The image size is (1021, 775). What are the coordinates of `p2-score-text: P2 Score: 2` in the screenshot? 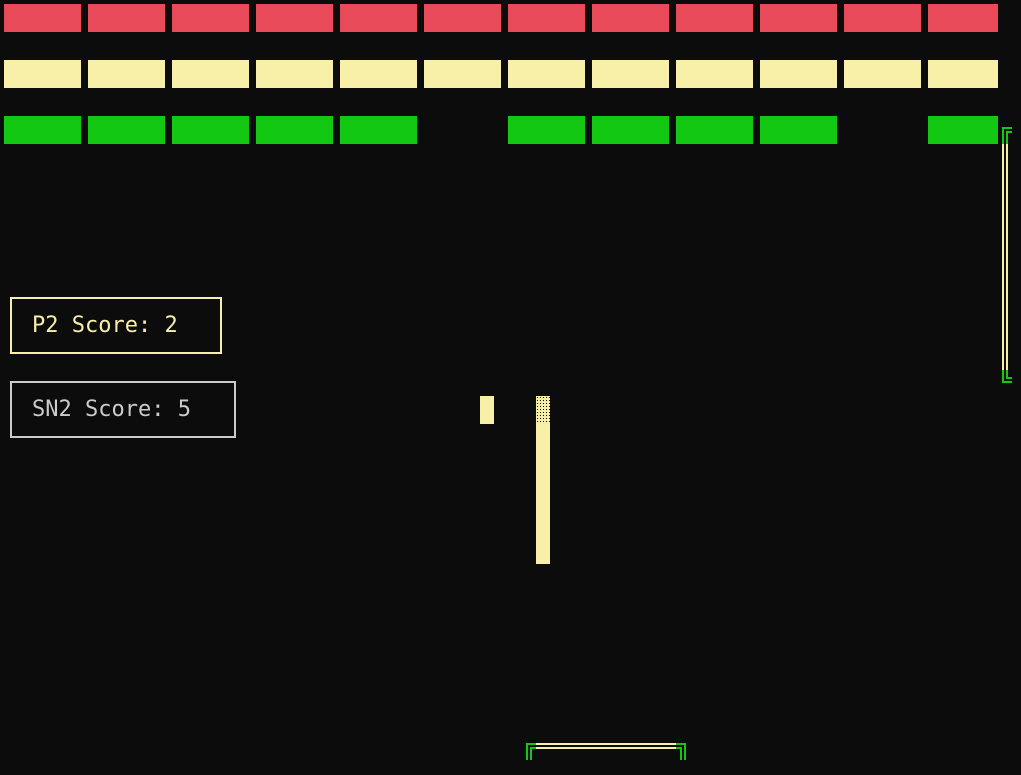 It's located at (105, 325).